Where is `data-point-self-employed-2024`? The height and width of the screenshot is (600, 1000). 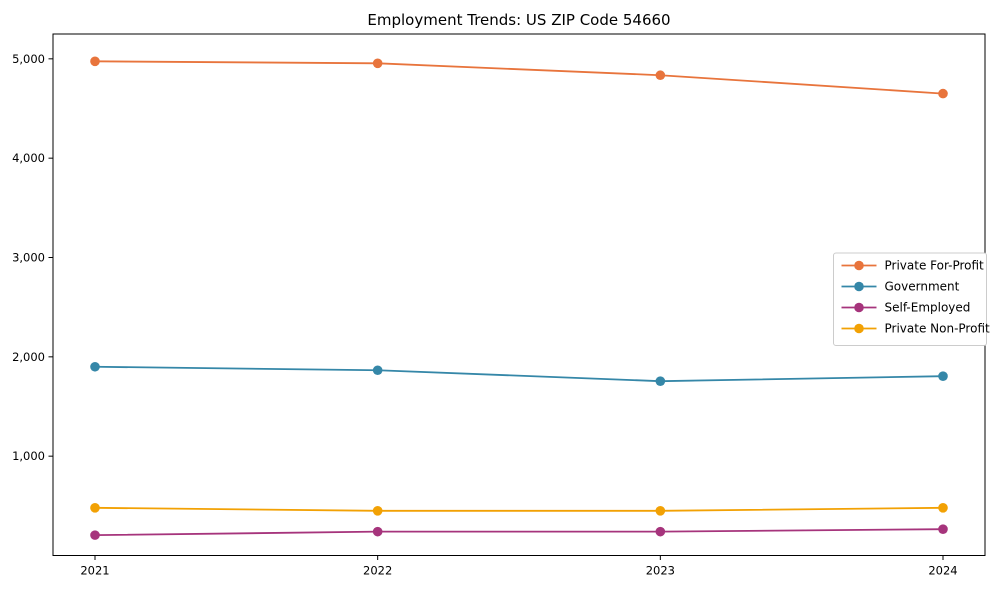
data-point-self-employed-2024 is located at coordinates (943, 529).